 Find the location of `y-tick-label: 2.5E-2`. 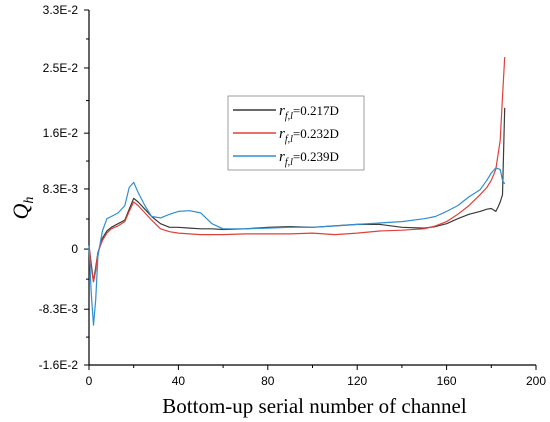

y-tick-label: 2.5E-2 is located at coordinates (61, 68).